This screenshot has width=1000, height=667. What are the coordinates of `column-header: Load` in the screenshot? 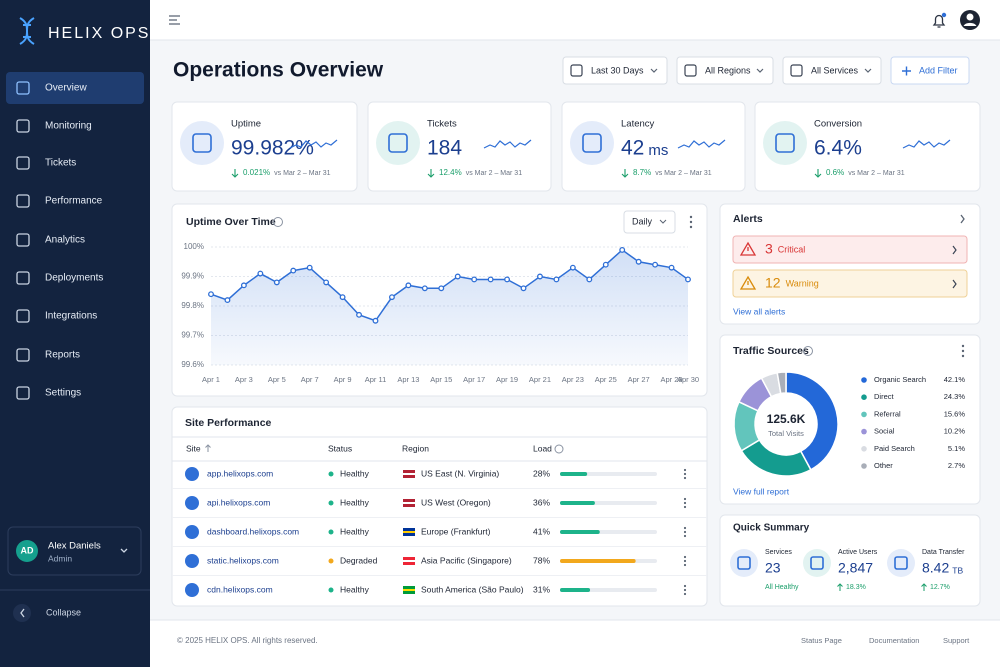 It's located at (542, 448).